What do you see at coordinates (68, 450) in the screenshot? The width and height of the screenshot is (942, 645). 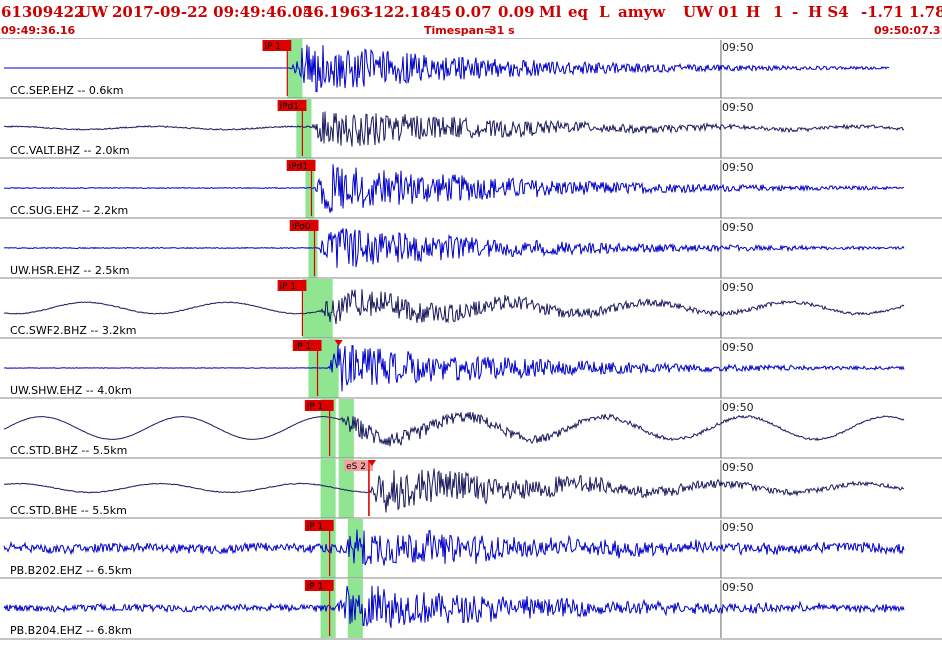 I see `station-label: CC.STD.BHZ -- 5.5km` at bounding box center [68, 450].